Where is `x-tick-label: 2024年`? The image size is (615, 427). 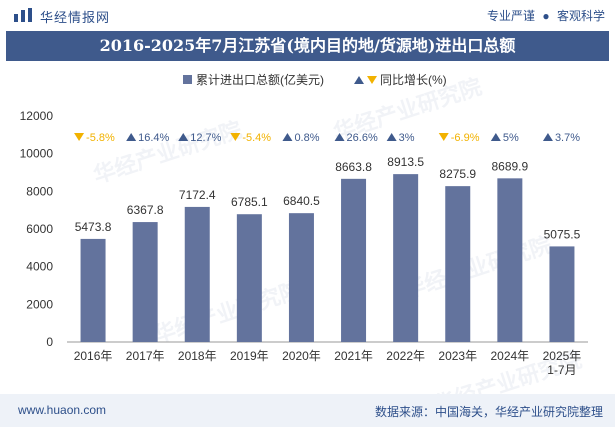 x-tick-label: 2024年 is located at coordinates (509, 356).